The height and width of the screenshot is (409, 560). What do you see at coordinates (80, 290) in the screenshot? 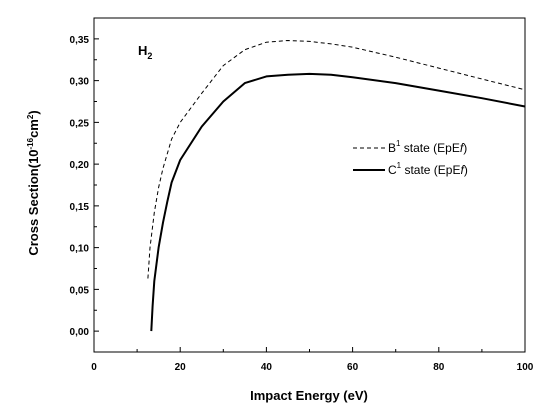
I see `y-tick-label: 0,05` at bounding box center [80, 290].